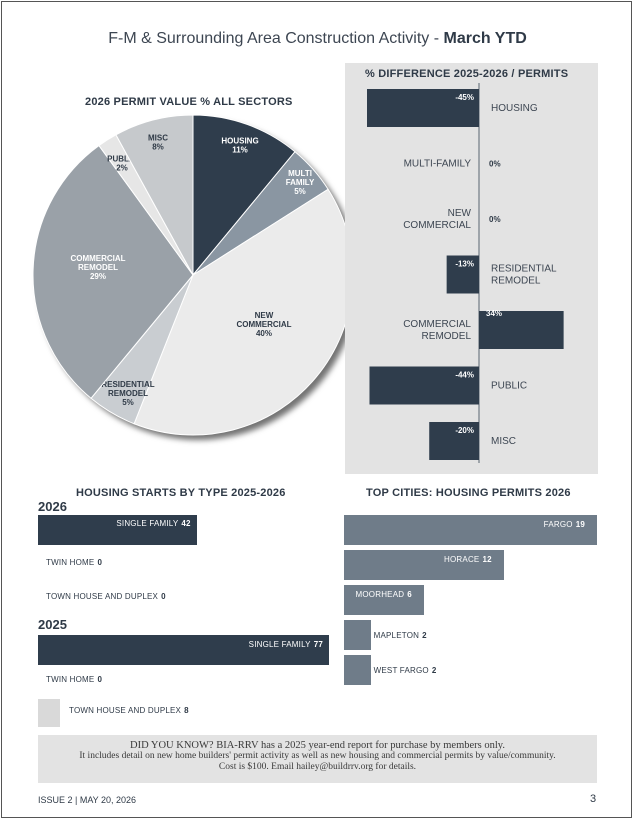 This screenshot has width=635, height=821. I want to click on city-label-fargo: FARGO 19, so click(564, 524).